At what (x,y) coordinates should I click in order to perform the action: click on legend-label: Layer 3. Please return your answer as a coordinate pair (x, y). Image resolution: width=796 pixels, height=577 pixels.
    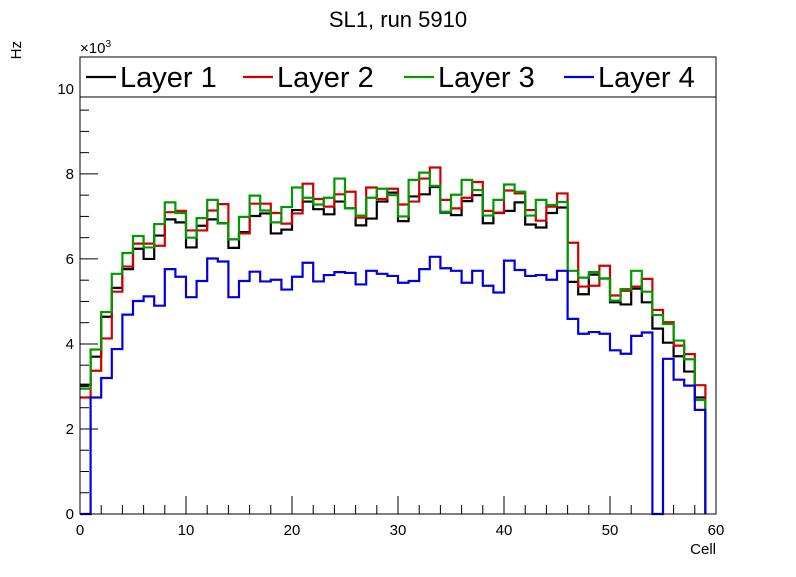
    Looking at the image, I should click on (486, 78).